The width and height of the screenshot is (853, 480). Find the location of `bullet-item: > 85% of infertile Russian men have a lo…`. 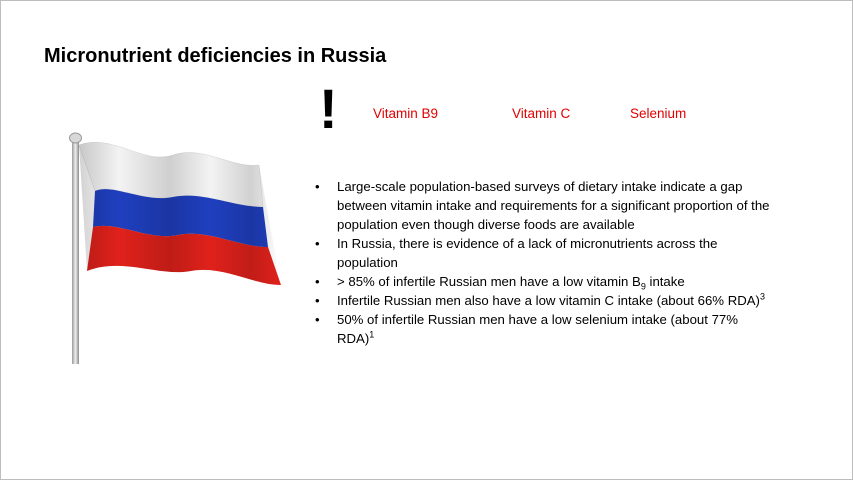

bullet-item: > 85% of infertile Russian men have a lo… is located at coordinates (545, 281).